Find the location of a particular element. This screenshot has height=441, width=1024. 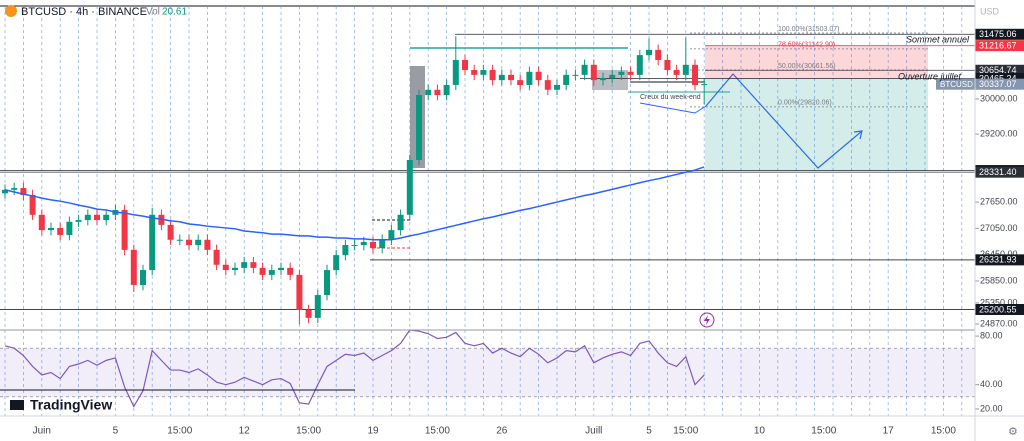

level-label: 31475.06 is located at coordinates (998, 34).